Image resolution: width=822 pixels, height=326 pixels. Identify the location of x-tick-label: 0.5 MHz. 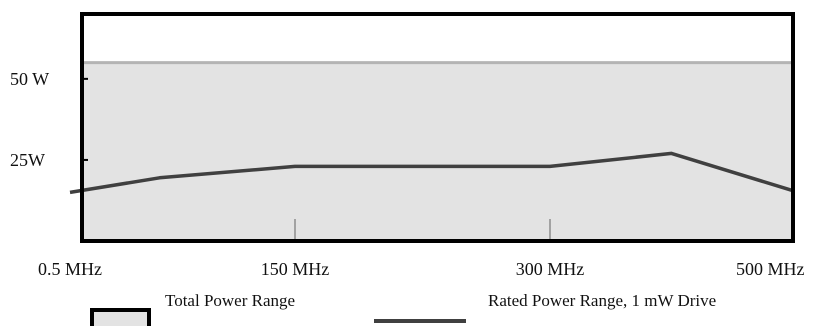
(70, 269).